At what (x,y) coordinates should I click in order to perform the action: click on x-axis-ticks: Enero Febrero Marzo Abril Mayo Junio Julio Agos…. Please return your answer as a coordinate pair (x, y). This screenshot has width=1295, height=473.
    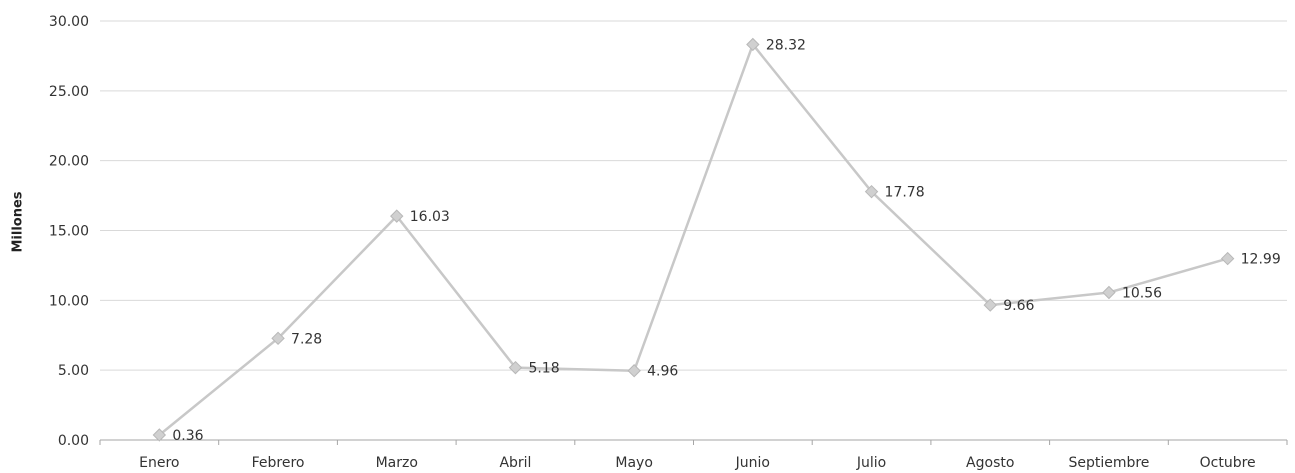
    Looking at the image, I should click on (697, 463).